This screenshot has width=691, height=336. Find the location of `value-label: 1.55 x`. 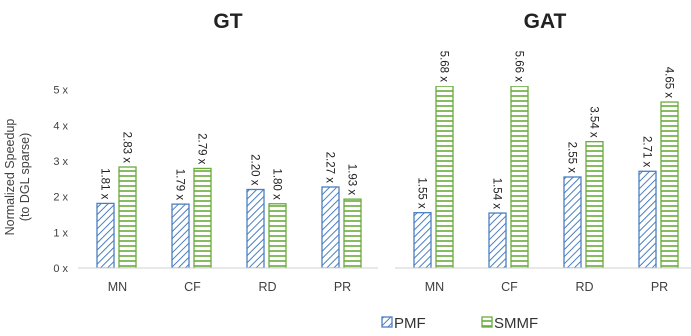

value-label: 1.55 x is located at coordinates (422, 193).